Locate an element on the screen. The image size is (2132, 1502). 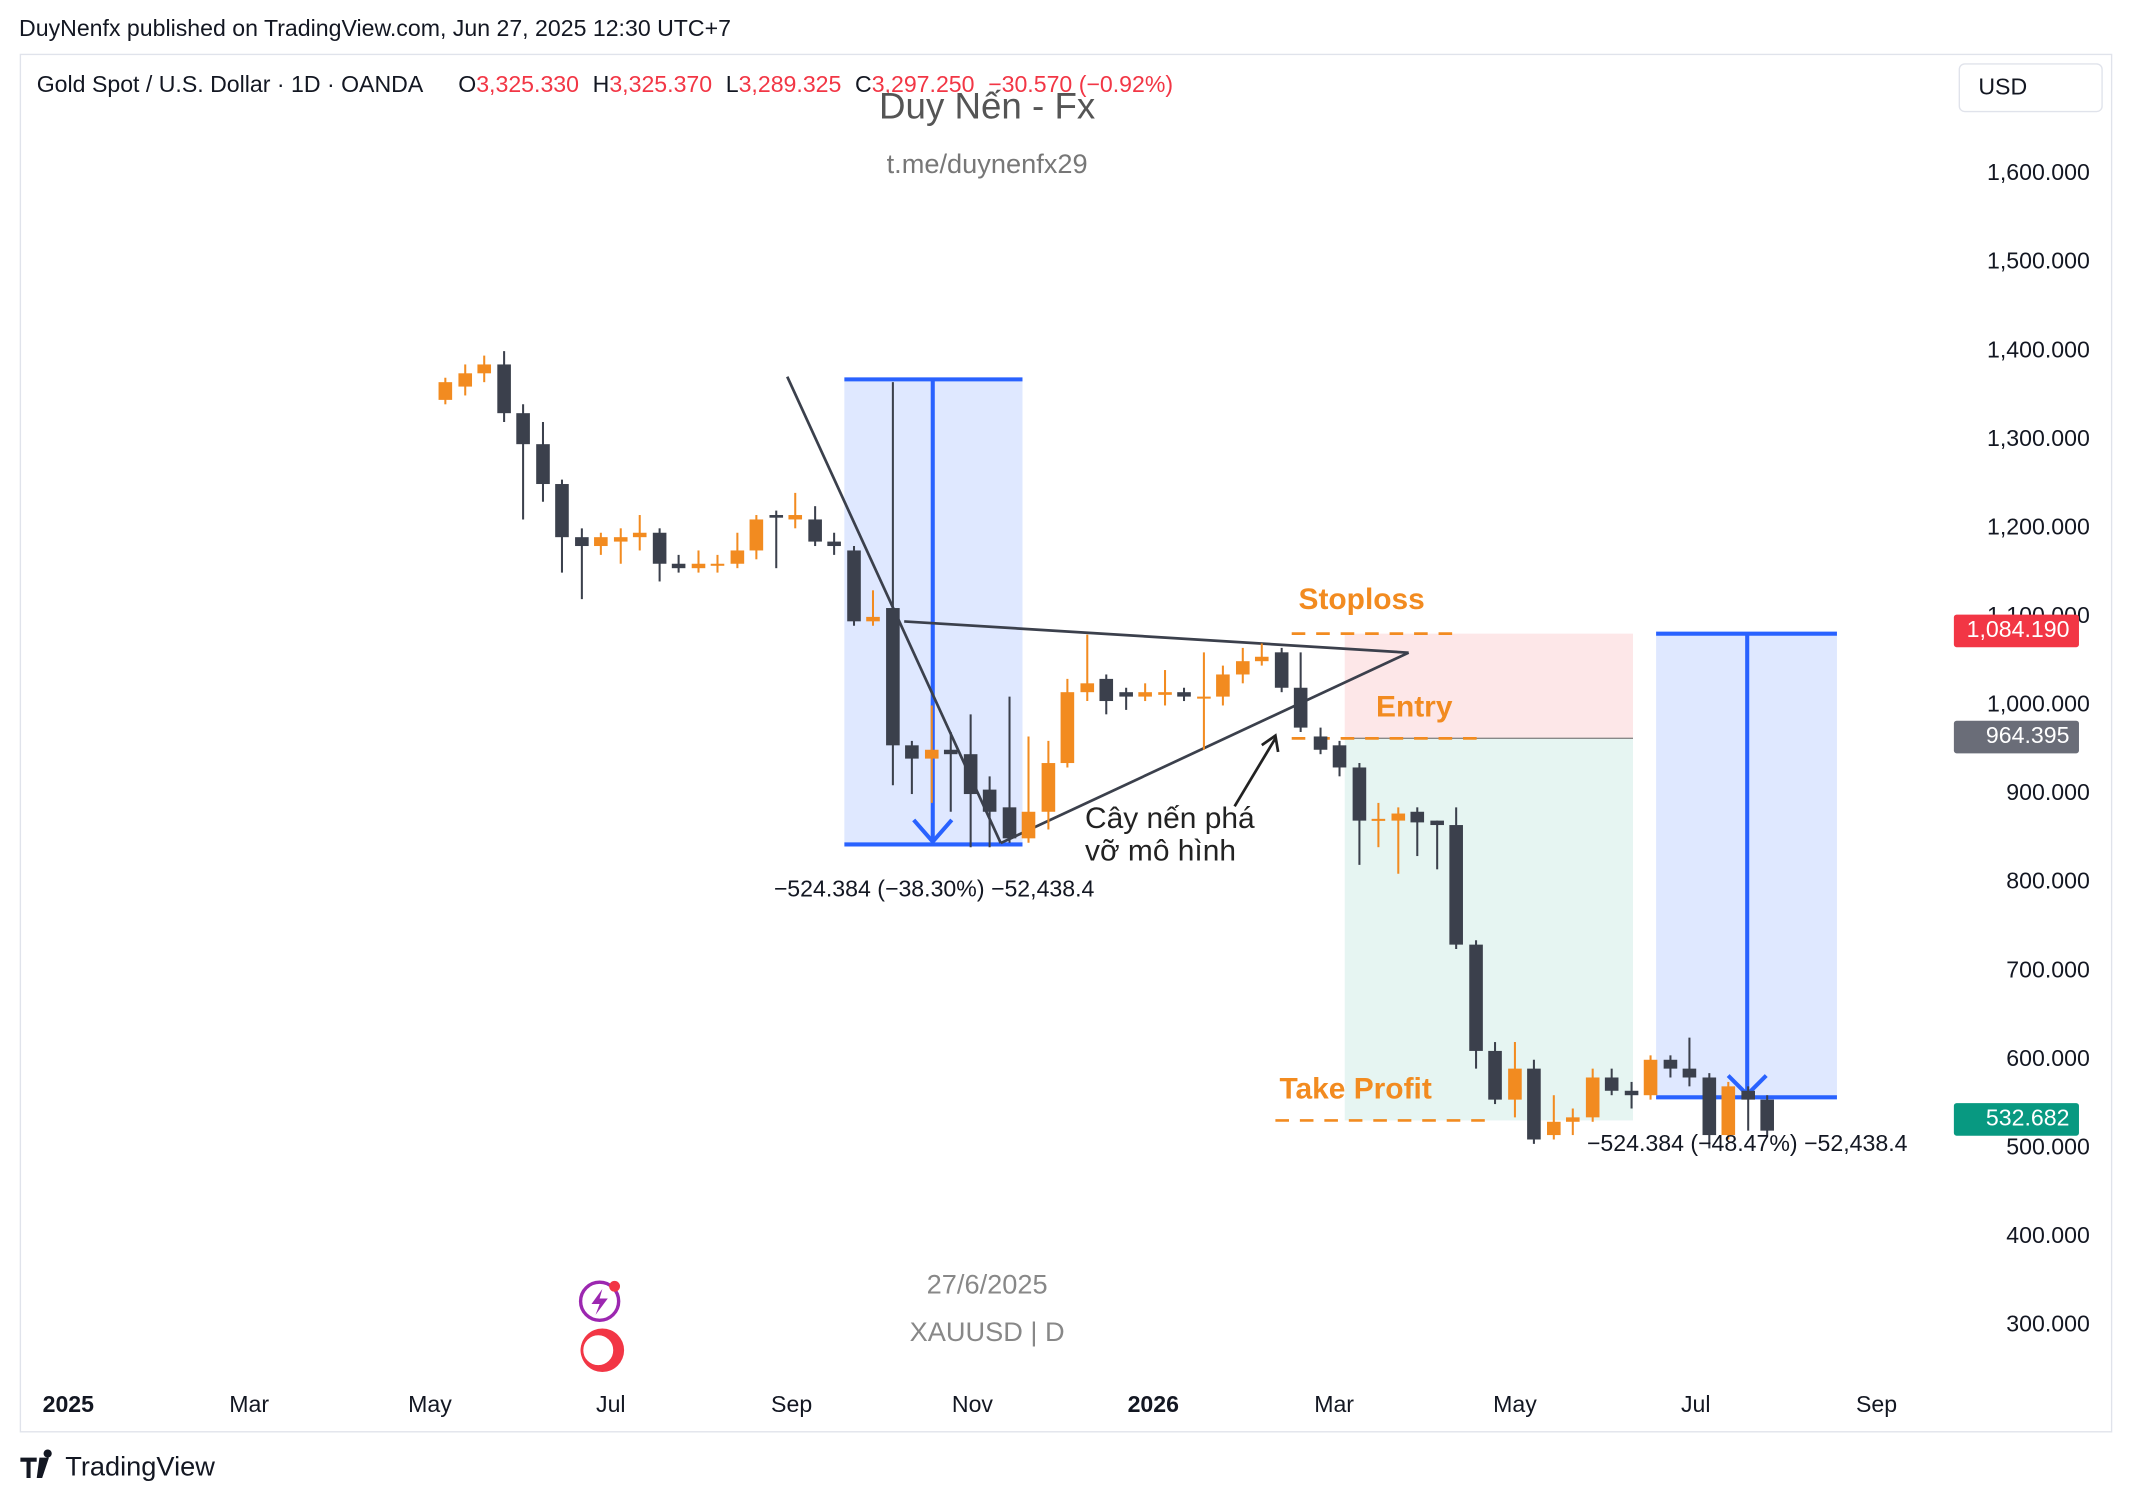
y-tick-label: 1,500.000 is located at coordinates (2038, 261).